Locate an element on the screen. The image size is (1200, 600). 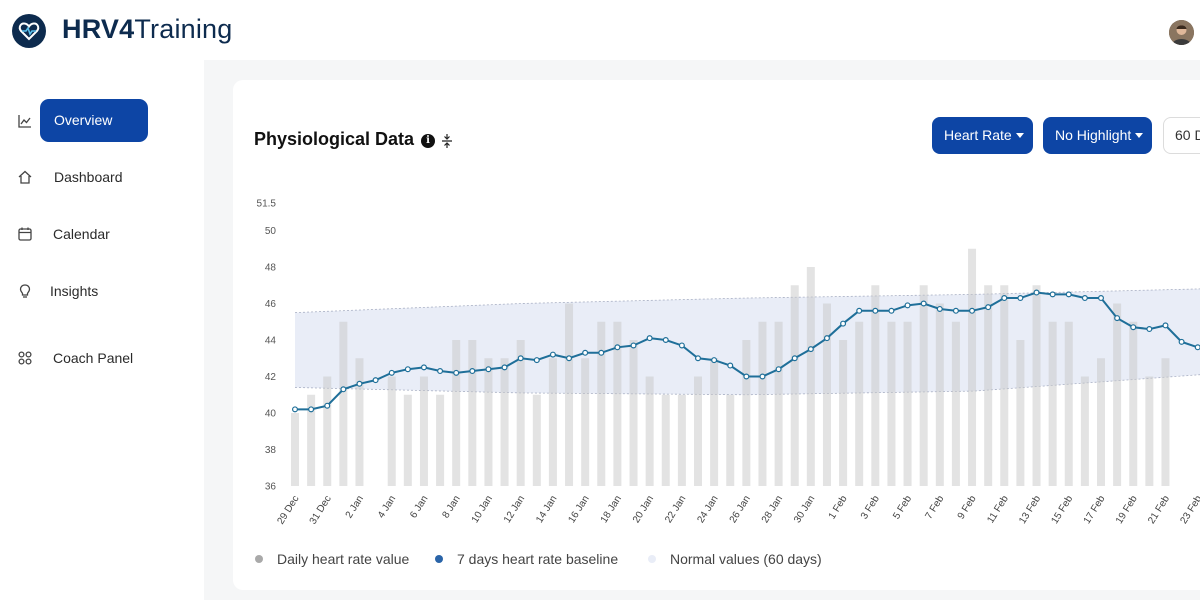
x-tick-label: 21 Feb is located at coordinates (1159, 509).